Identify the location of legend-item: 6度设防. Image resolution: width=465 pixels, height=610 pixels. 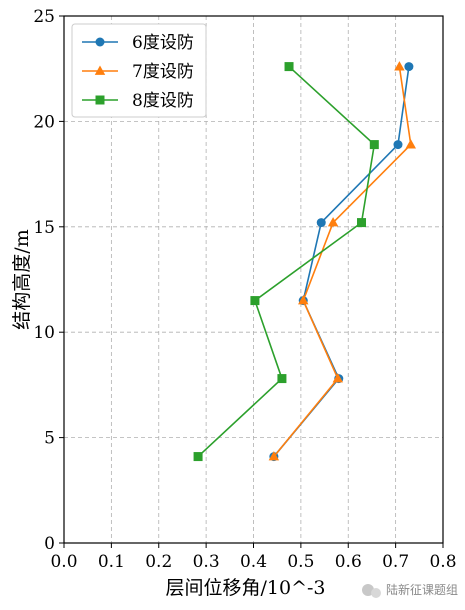
(138, 43).